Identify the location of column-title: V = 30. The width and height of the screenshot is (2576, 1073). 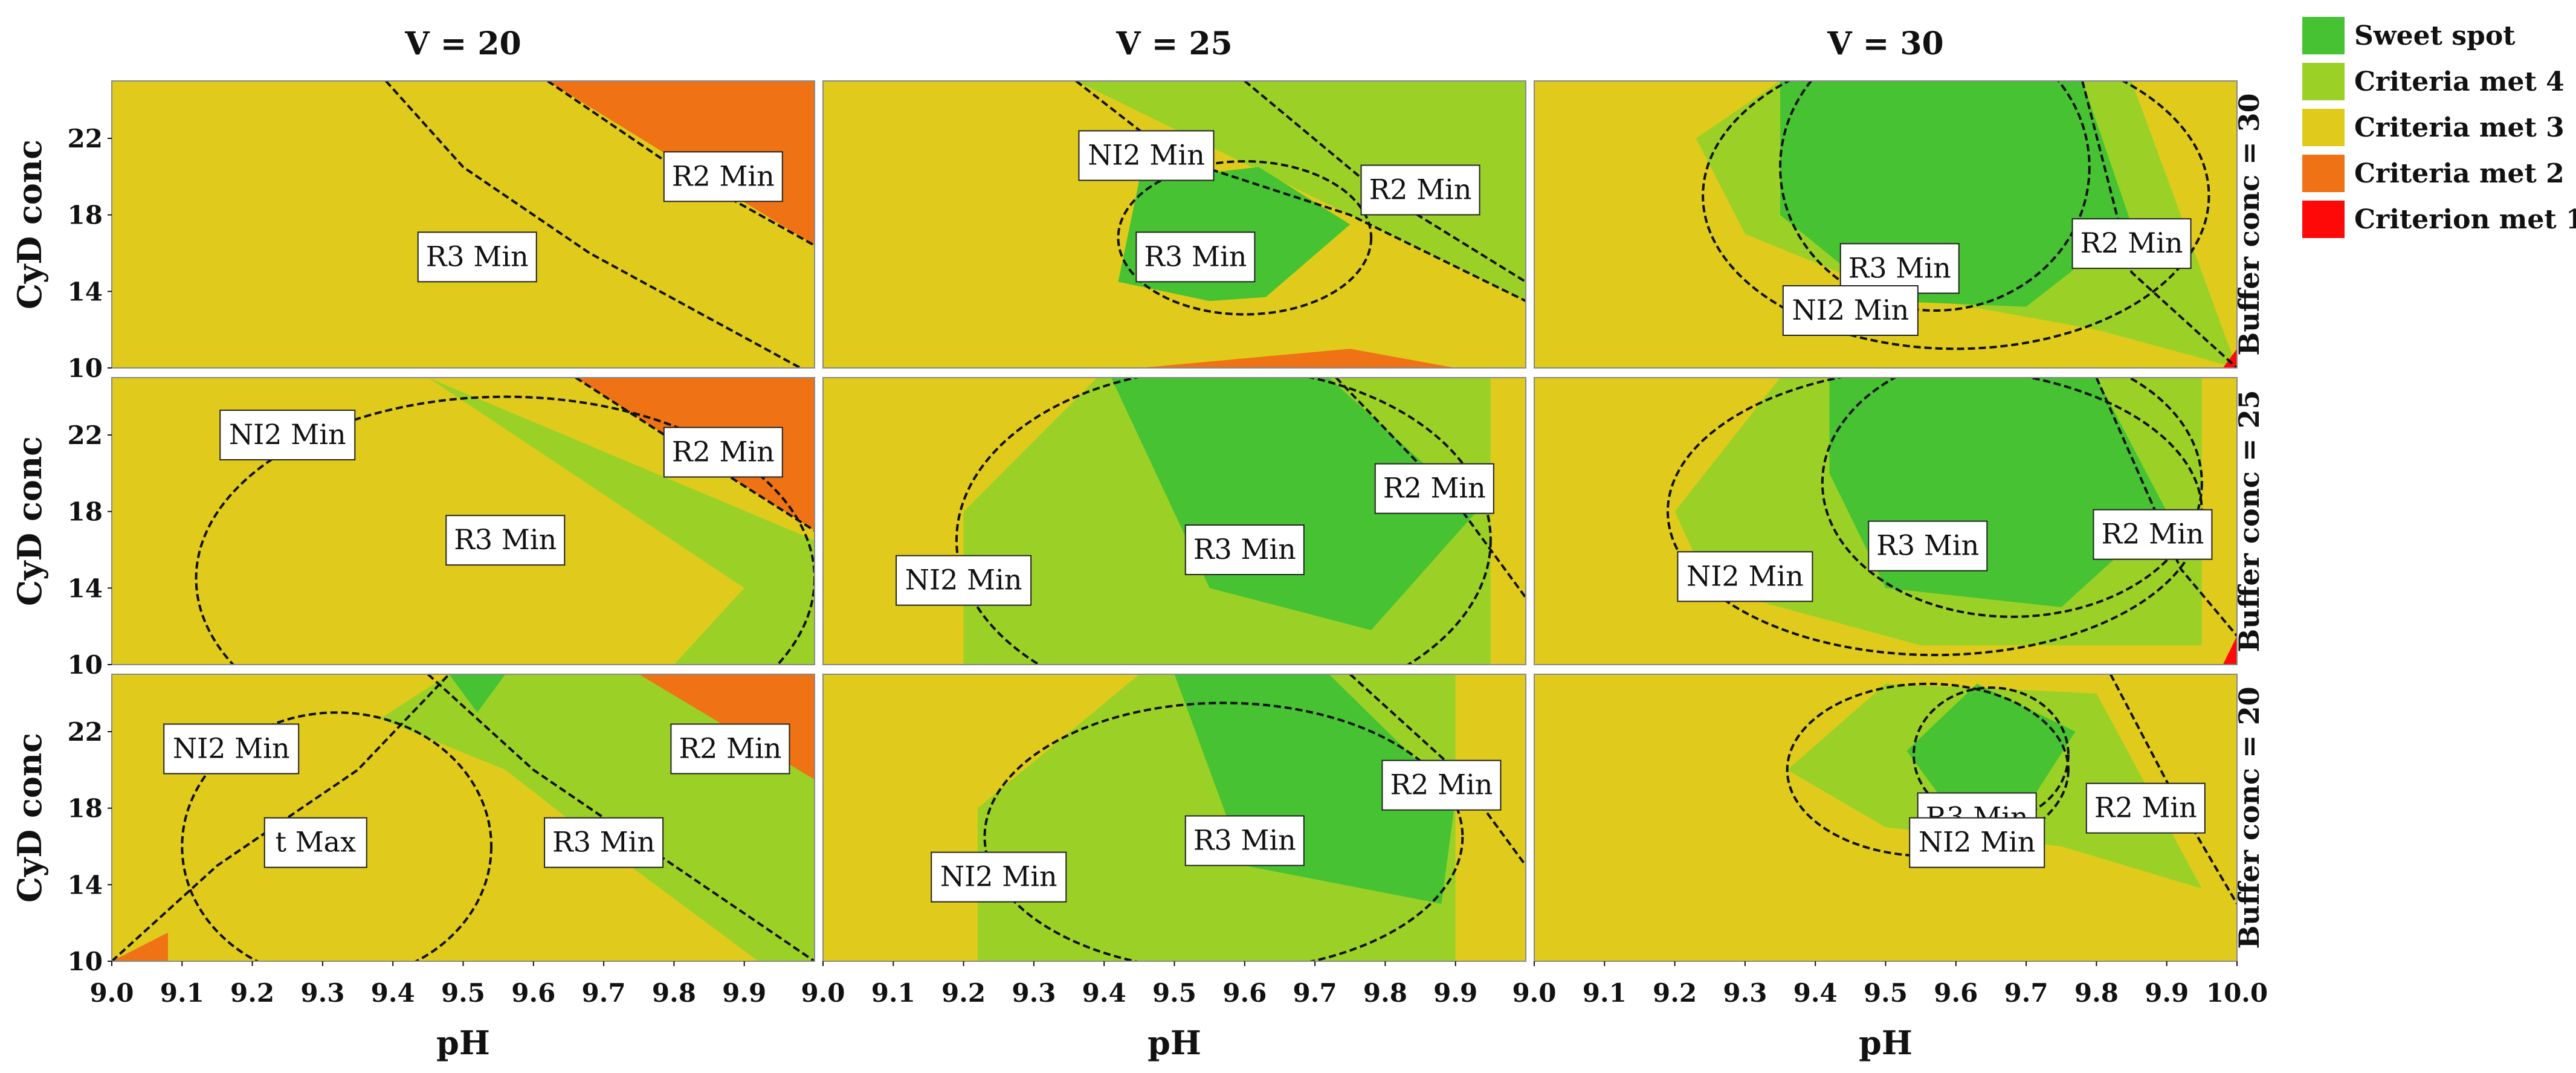
(1885, 43).